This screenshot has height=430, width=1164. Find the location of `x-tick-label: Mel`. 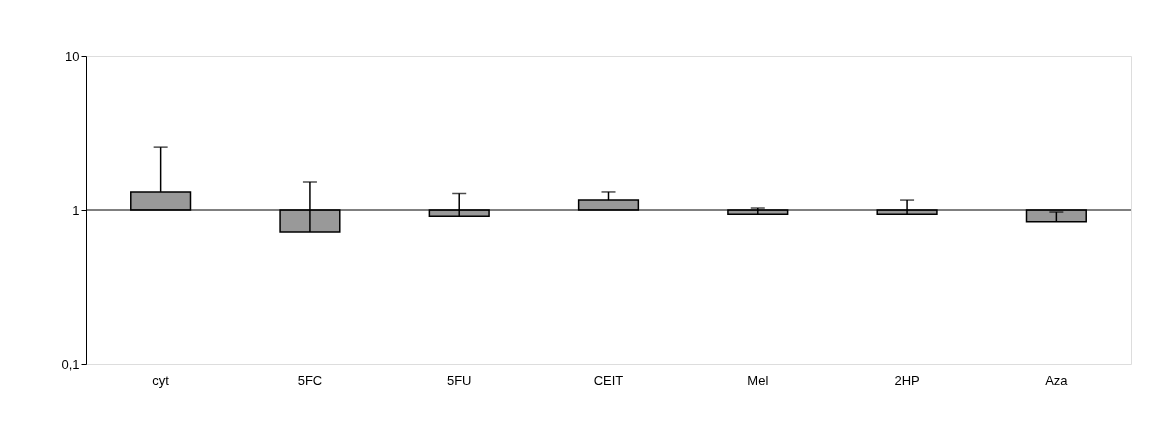

x-tick-label: Mel is located at coordinates (758, 380).